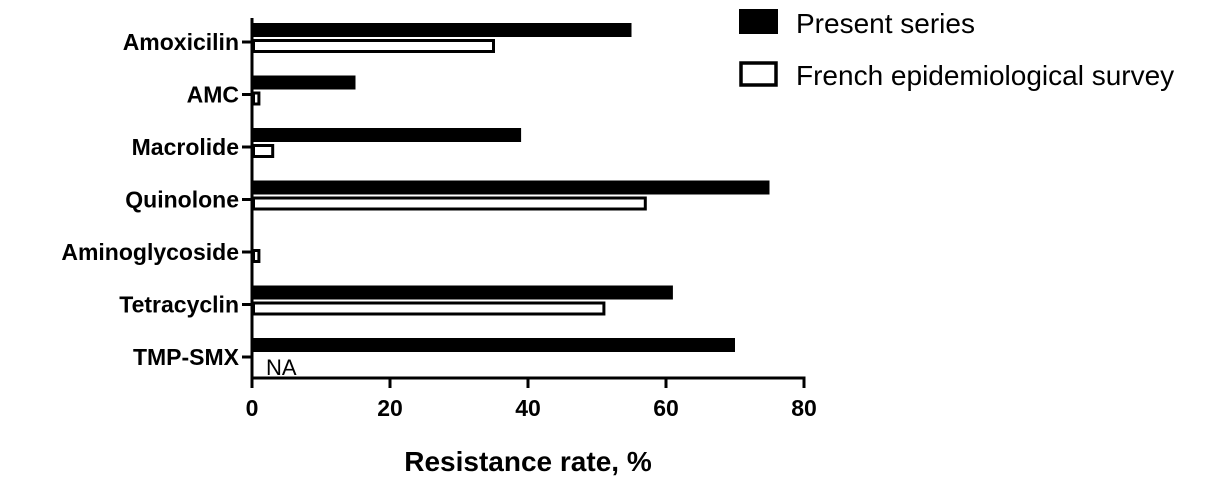 The height and width of the screenshot is (481, 1227). Describe the element at coordinates (885, 23) in the screenshot. I see `legend-label-present-series: Present series` at that location.